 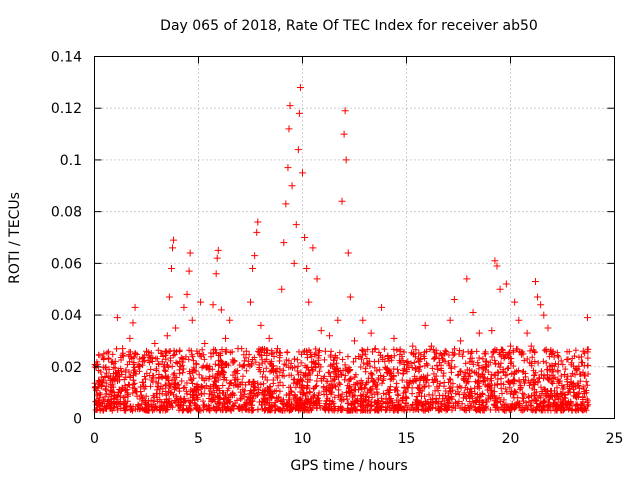 I want to click on y-tick-label: 0.06, so click(x=66, y=264).